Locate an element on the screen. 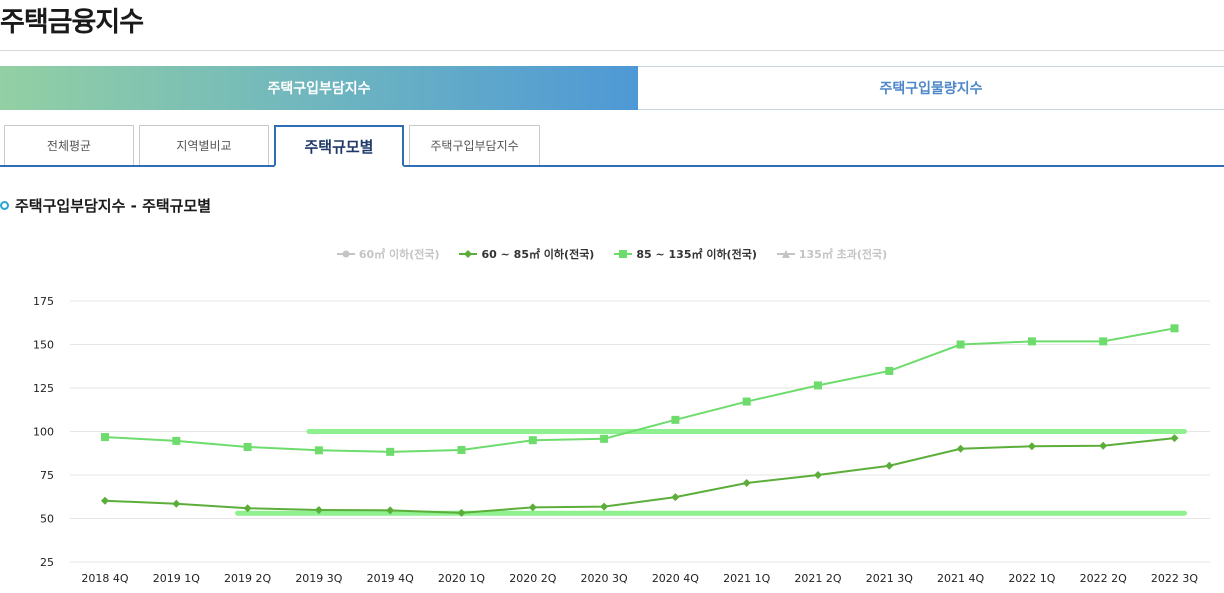  x-tick-label: 2018 4Q is located at coordinates (104, 578).